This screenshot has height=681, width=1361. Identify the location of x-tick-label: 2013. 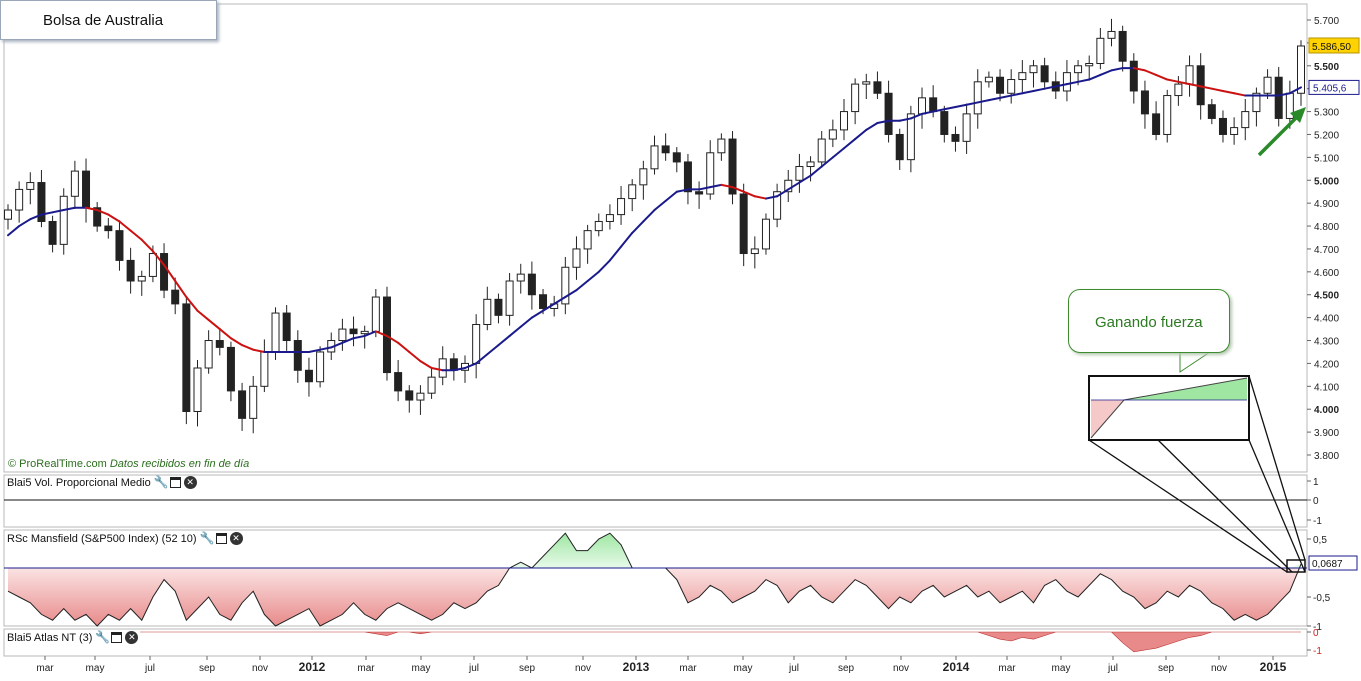
(636, 667).